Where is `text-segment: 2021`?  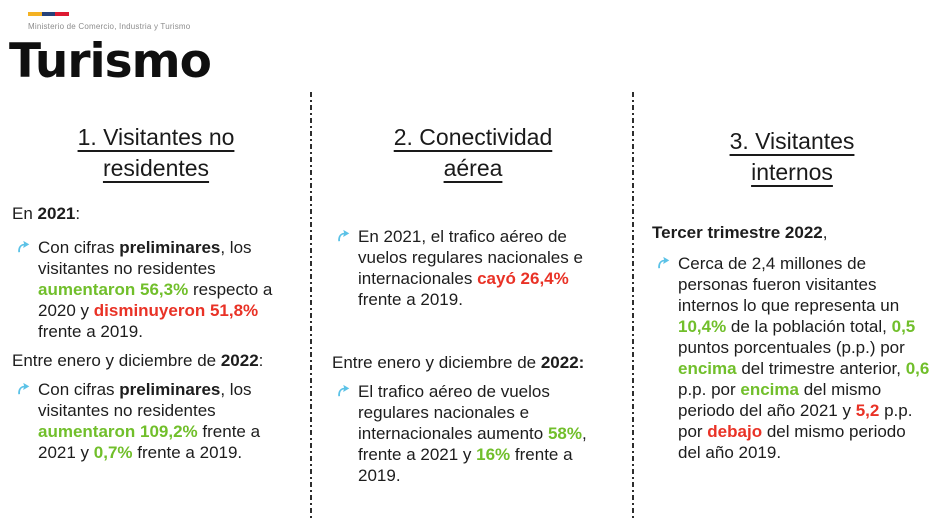 text-segment: 2021 is located at coordinates (56, 214).